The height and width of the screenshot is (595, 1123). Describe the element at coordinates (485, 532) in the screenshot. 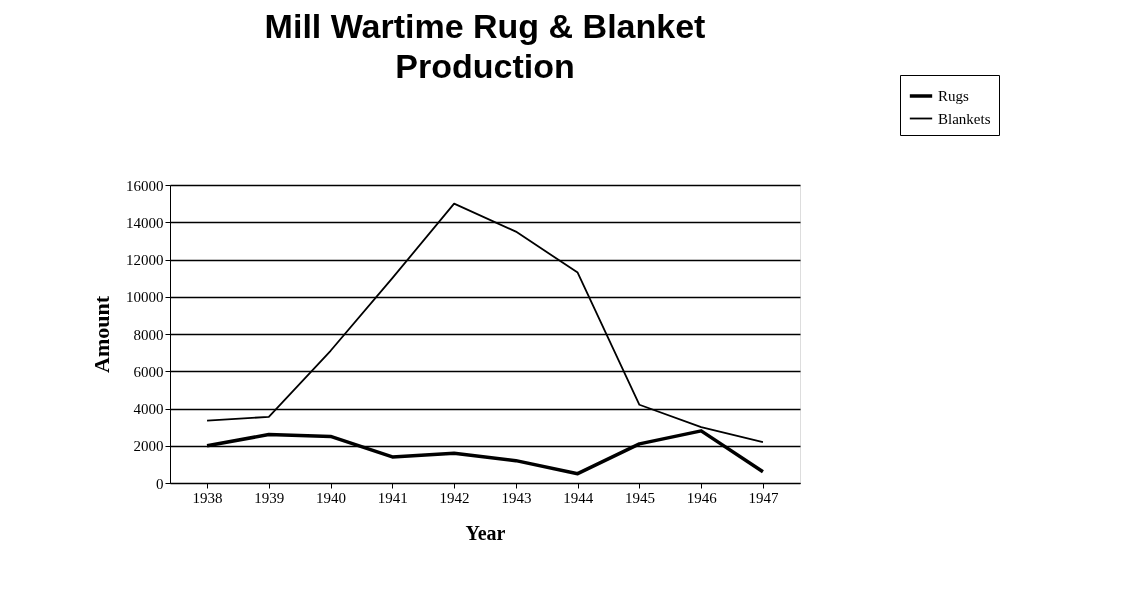

I see `x-axis-title: Year` at that location.